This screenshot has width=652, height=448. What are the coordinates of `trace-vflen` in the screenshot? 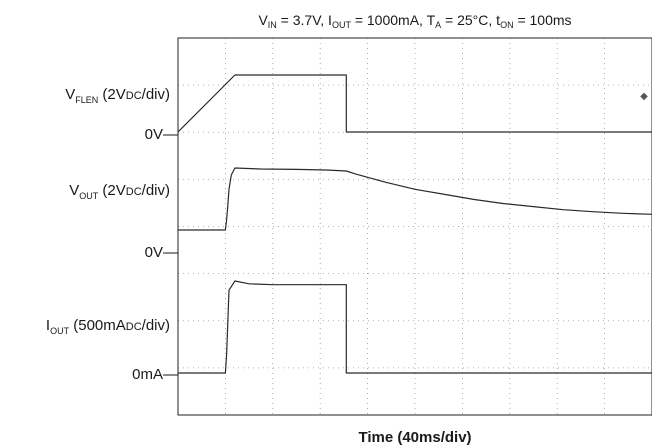 It's located at (414, 103).